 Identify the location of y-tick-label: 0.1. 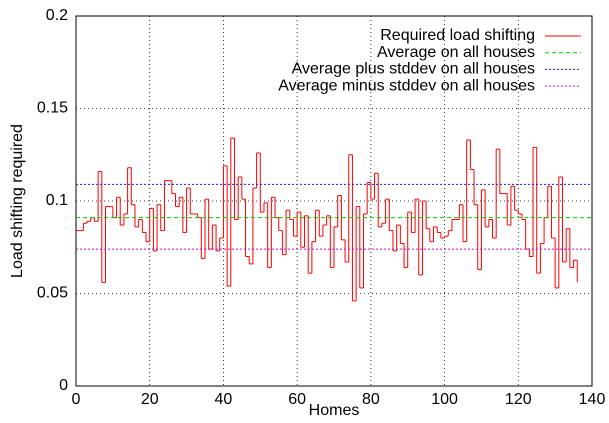
(57, 200).